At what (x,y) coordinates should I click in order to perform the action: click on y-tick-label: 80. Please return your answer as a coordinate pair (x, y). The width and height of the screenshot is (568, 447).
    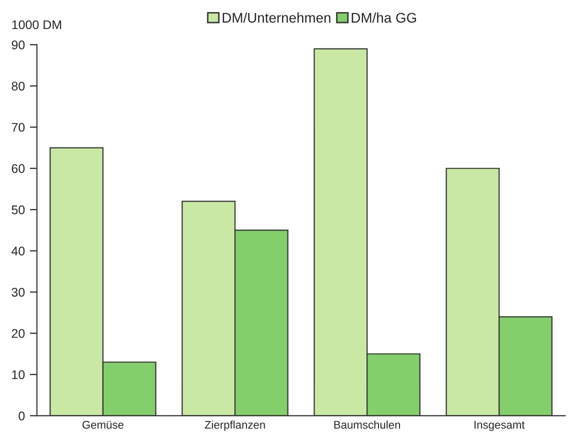
    Looking at the image, I should click on (18, 86).